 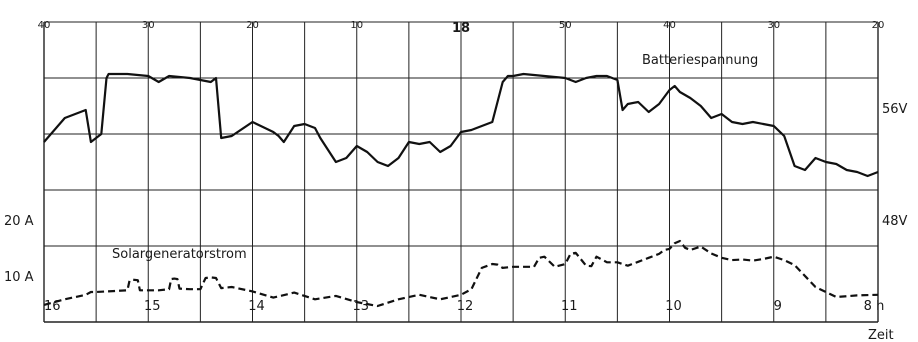 What do you see at coordinates (256, 306) in the screenshot?
I see `hour-label: 14` at bounding box center [256, 306].